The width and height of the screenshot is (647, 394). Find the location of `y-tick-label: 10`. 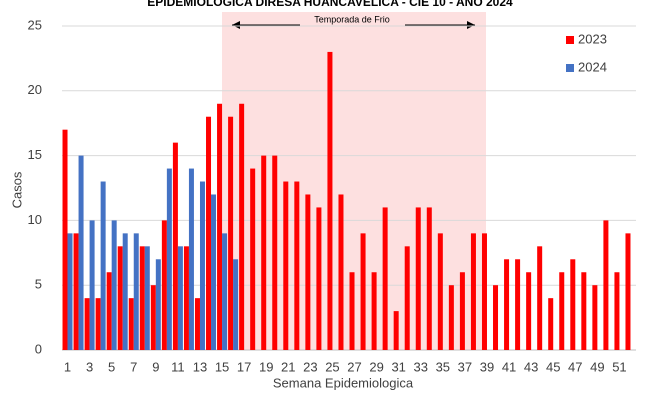

y-tick-label: 10 is located at coordinates (35, 219).